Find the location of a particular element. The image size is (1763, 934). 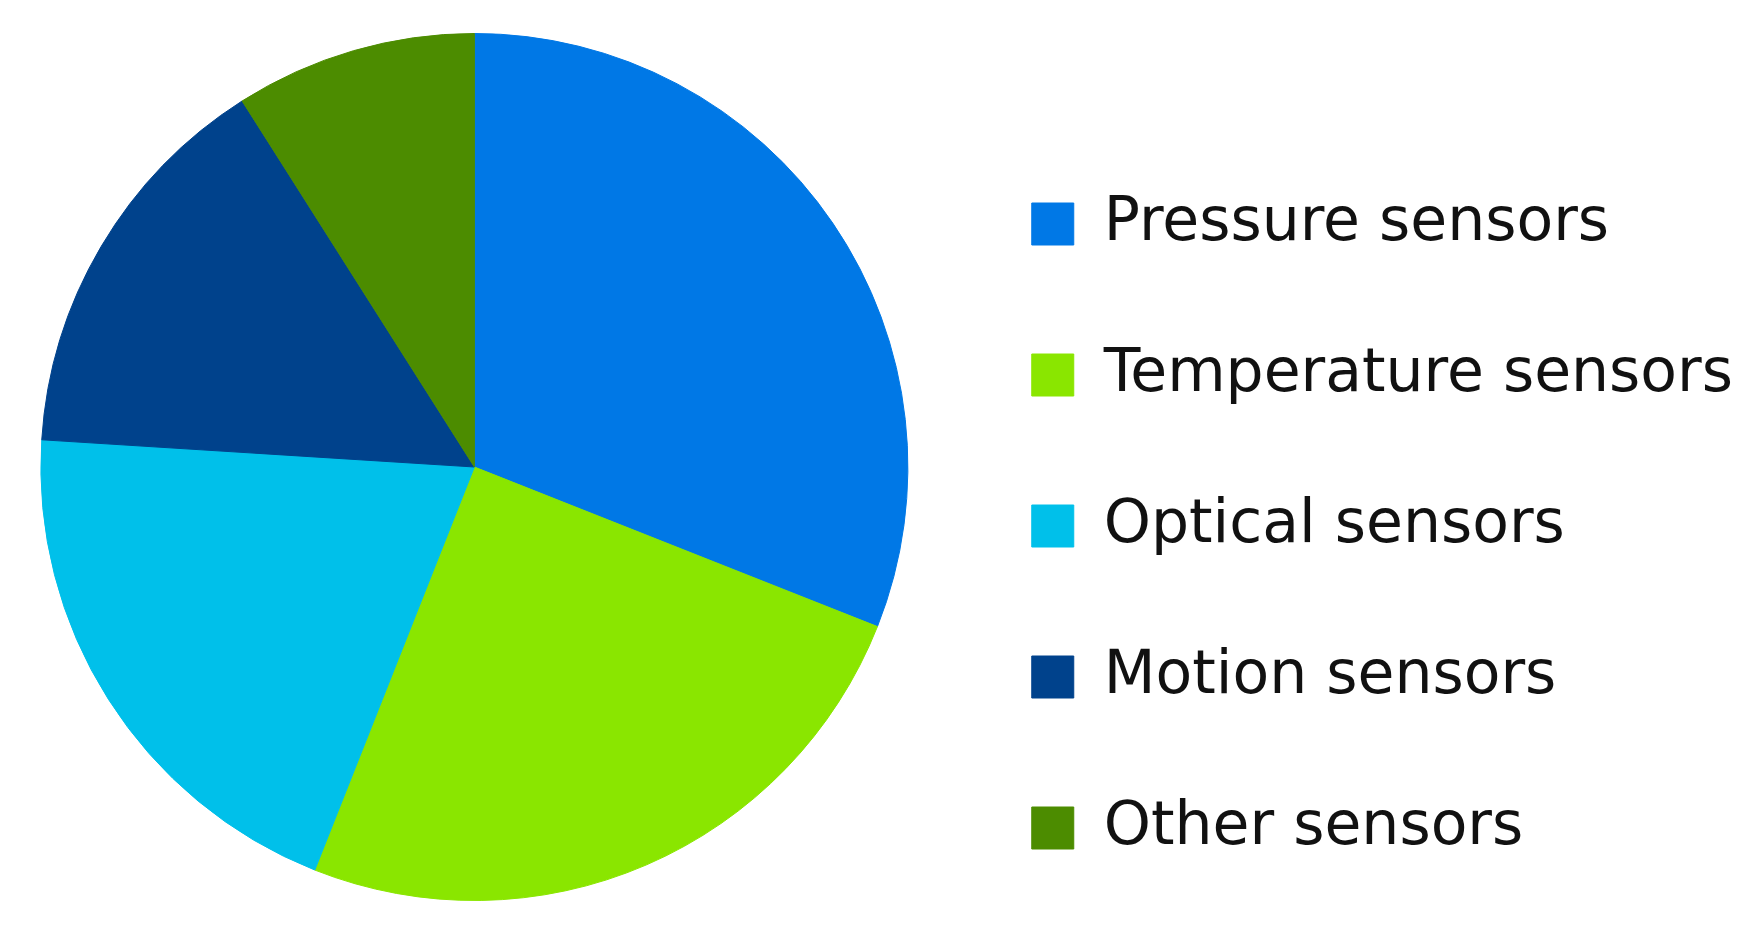

legend-label: Temperature sensors is located at coordinates (1418, 369).